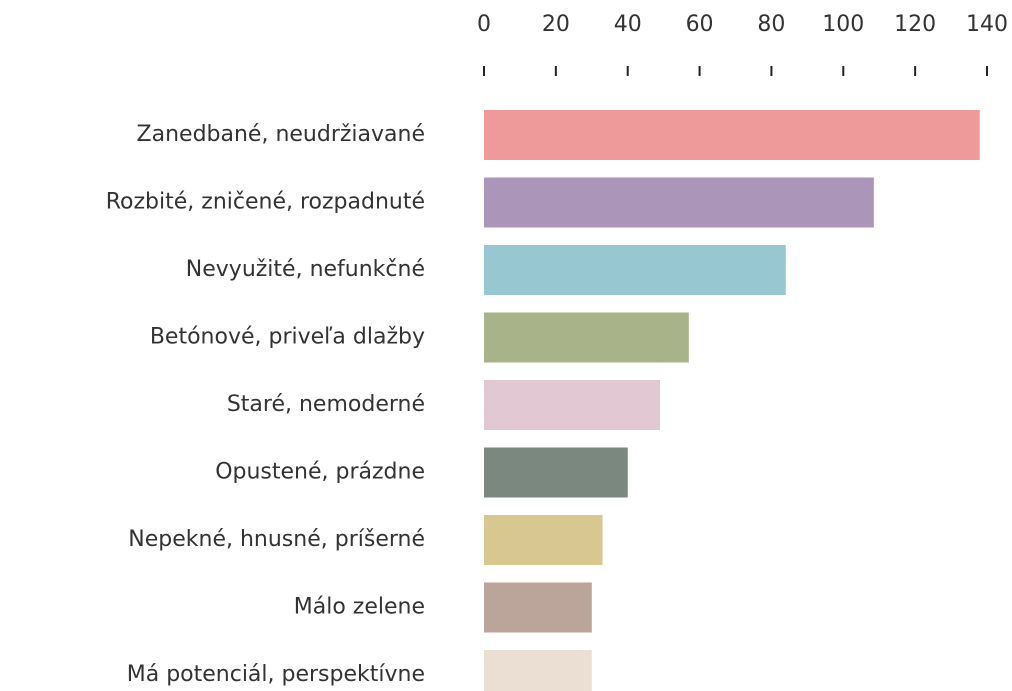  What do you see at coordinates (556, 24) in the screenshot?
I see `x-tick-label: 20` at bounding box center [556, 24].